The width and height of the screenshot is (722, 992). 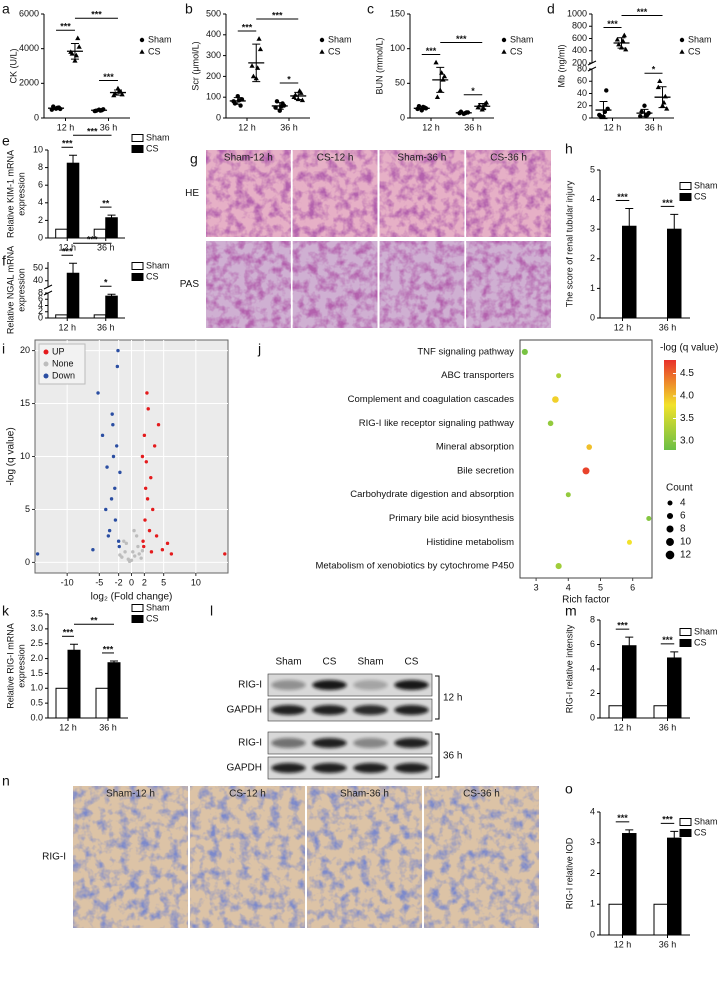 What do you see at coordinates (108, 727) in the screenshot?
I see `x-tick-label: 36 h` at bounding box center [108, 727].